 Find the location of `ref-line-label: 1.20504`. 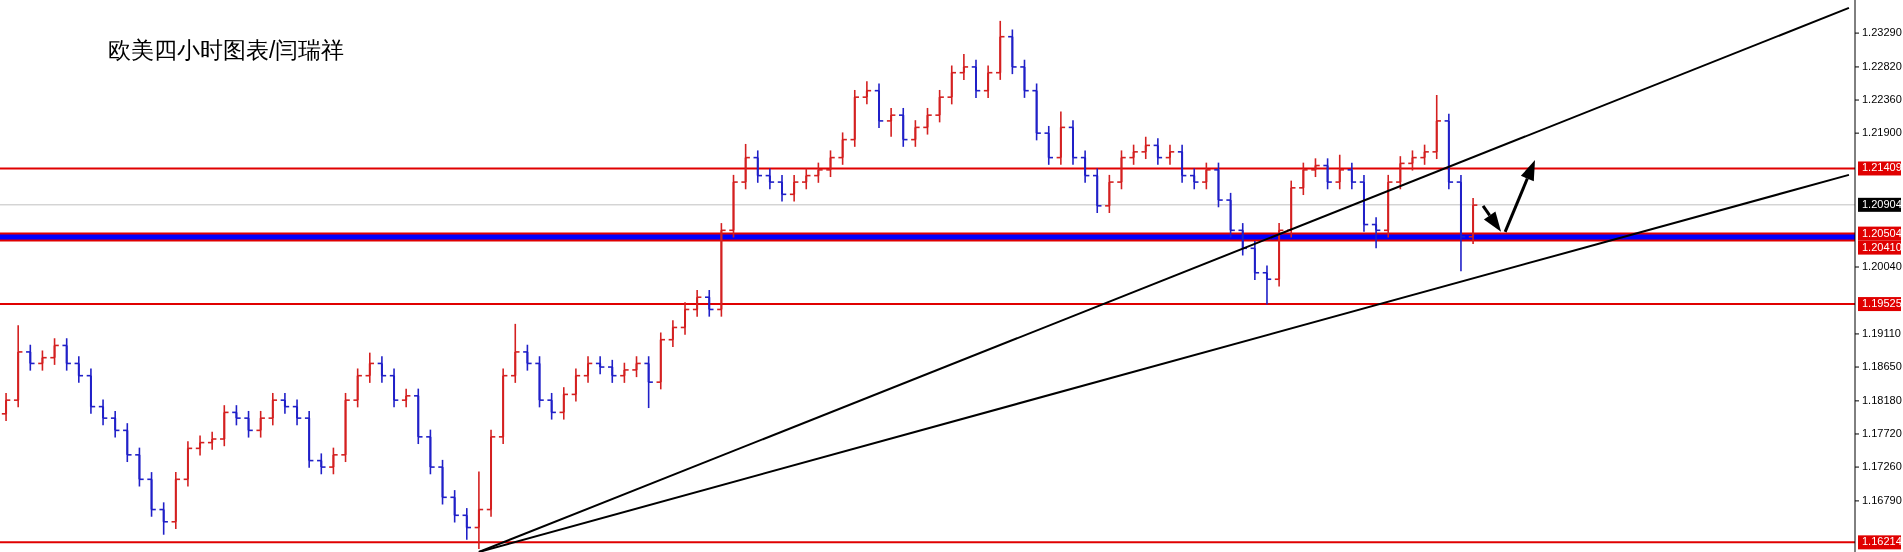

ref-line-label: 1.20504 is located at coordinates (1882, 232).